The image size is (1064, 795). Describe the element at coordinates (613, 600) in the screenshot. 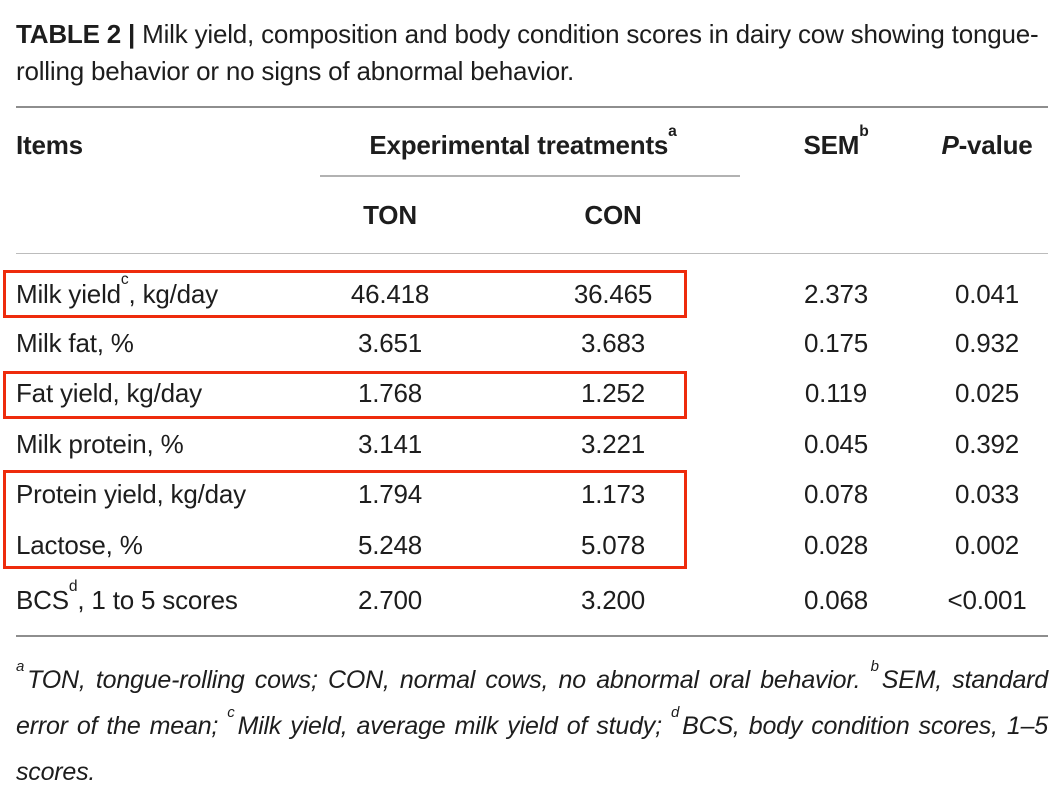

I see `cell-con: 3.200` at that location.